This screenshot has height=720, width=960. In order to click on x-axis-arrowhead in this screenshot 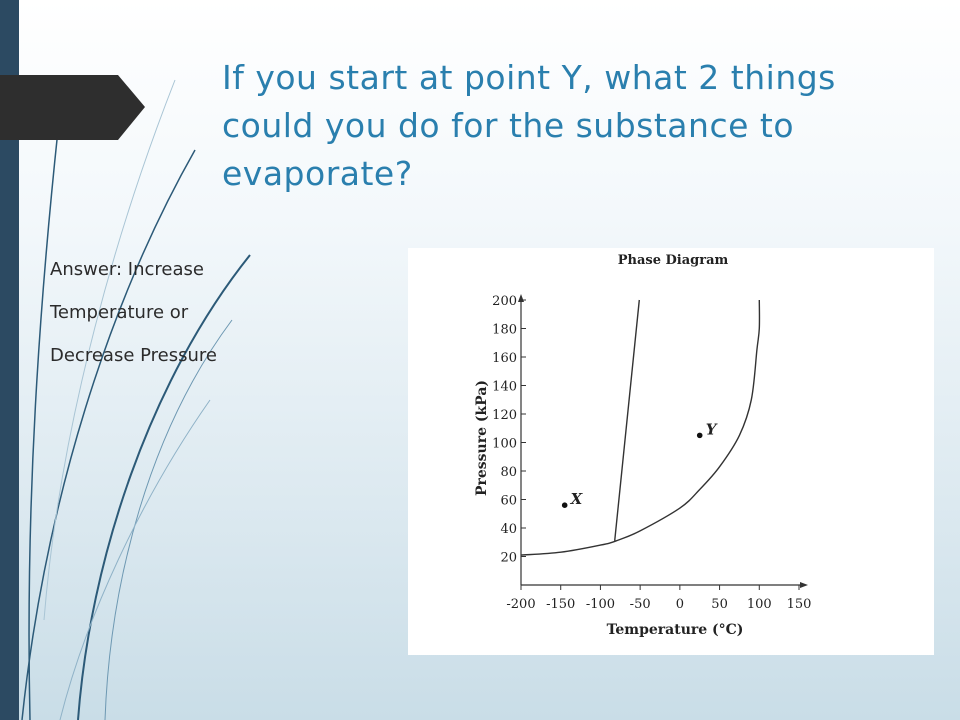, I will do `click(804, 585)`.